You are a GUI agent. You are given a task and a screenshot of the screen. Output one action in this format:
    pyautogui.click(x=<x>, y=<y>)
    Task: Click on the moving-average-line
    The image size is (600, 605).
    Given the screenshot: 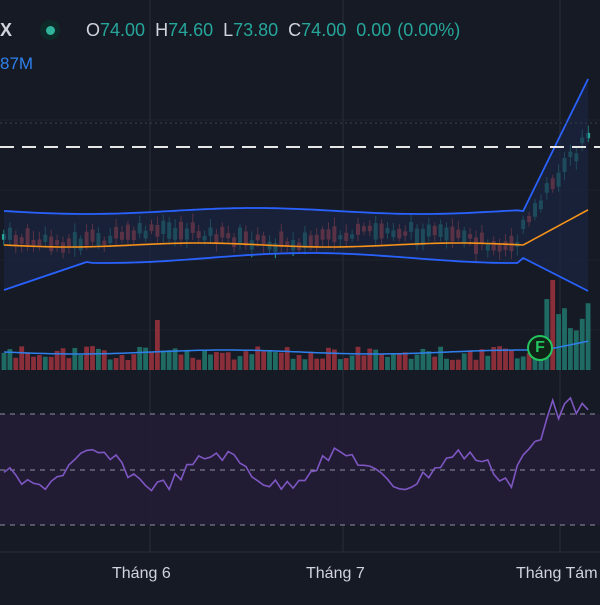 What is the action you would take?
    pyautogui.click(x=296, y=228)
    